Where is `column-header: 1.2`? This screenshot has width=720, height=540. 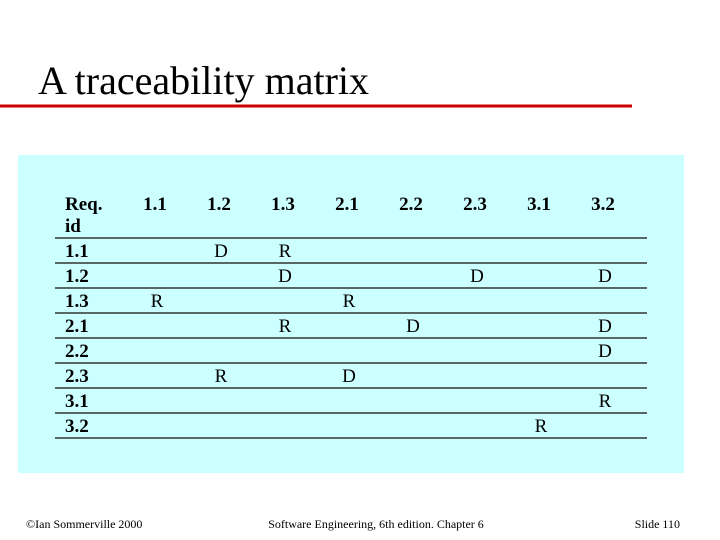 column-header: 1.2 is located at coordinates (219, 204).